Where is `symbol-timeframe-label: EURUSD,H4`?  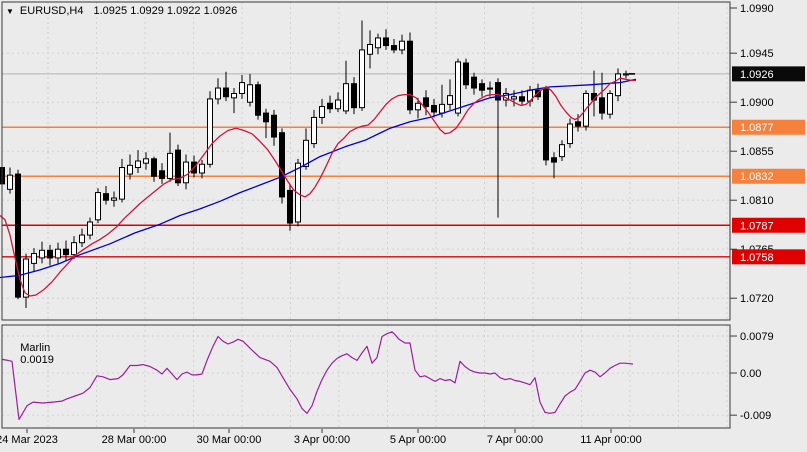
symbol-timeframe-label: EURUSD,H4 is located at coordinates (51, 11).